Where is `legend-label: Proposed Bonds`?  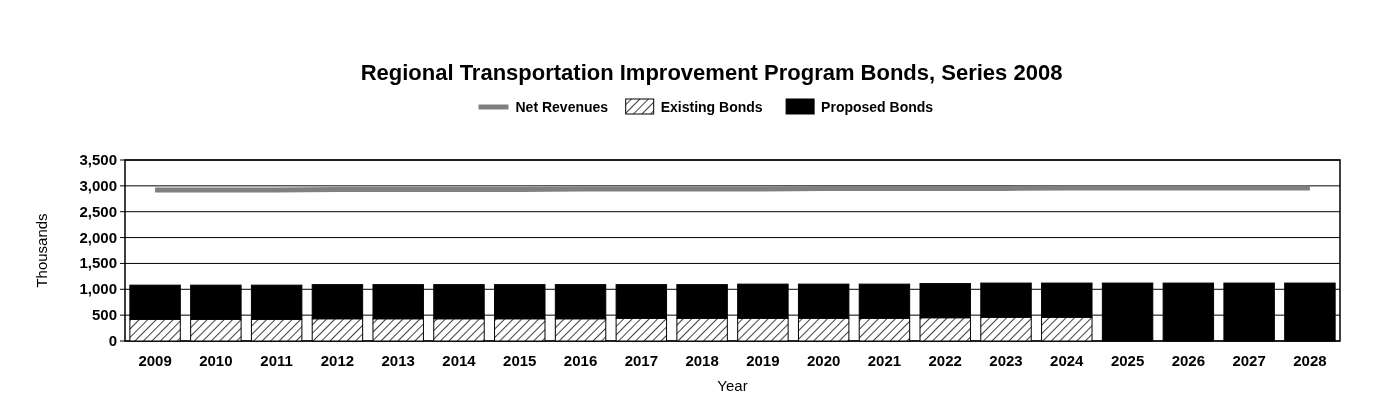
legend-label: Proposed Bonds is located at coordinates (877, 107).